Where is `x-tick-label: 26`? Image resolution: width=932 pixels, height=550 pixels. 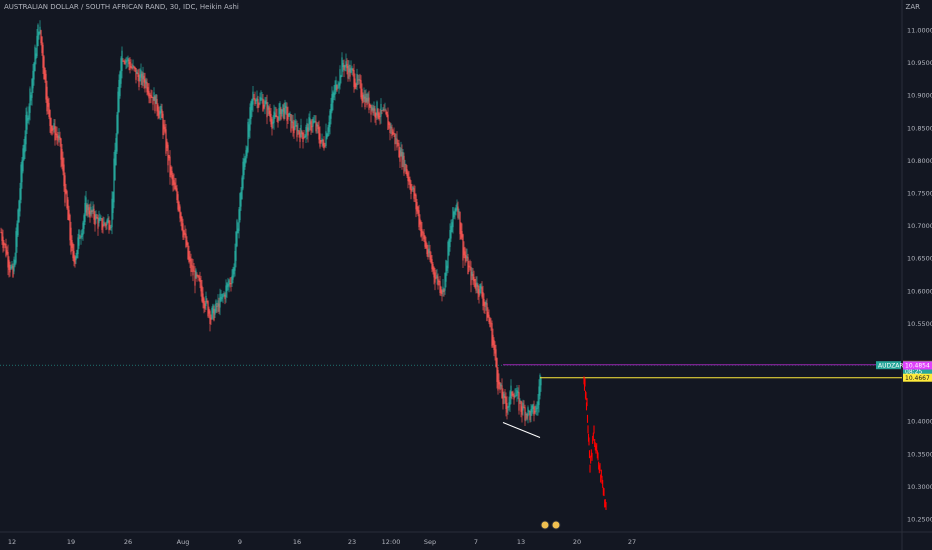 x-tick-label: 26 is located at coordinates (128, 542).